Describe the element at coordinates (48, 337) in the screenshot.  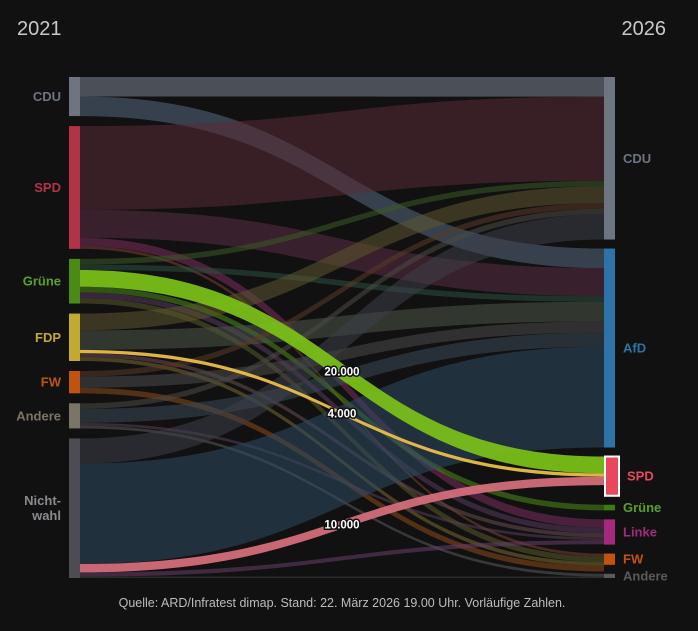
I see `left-node-label-fdp: FDP` at that location.